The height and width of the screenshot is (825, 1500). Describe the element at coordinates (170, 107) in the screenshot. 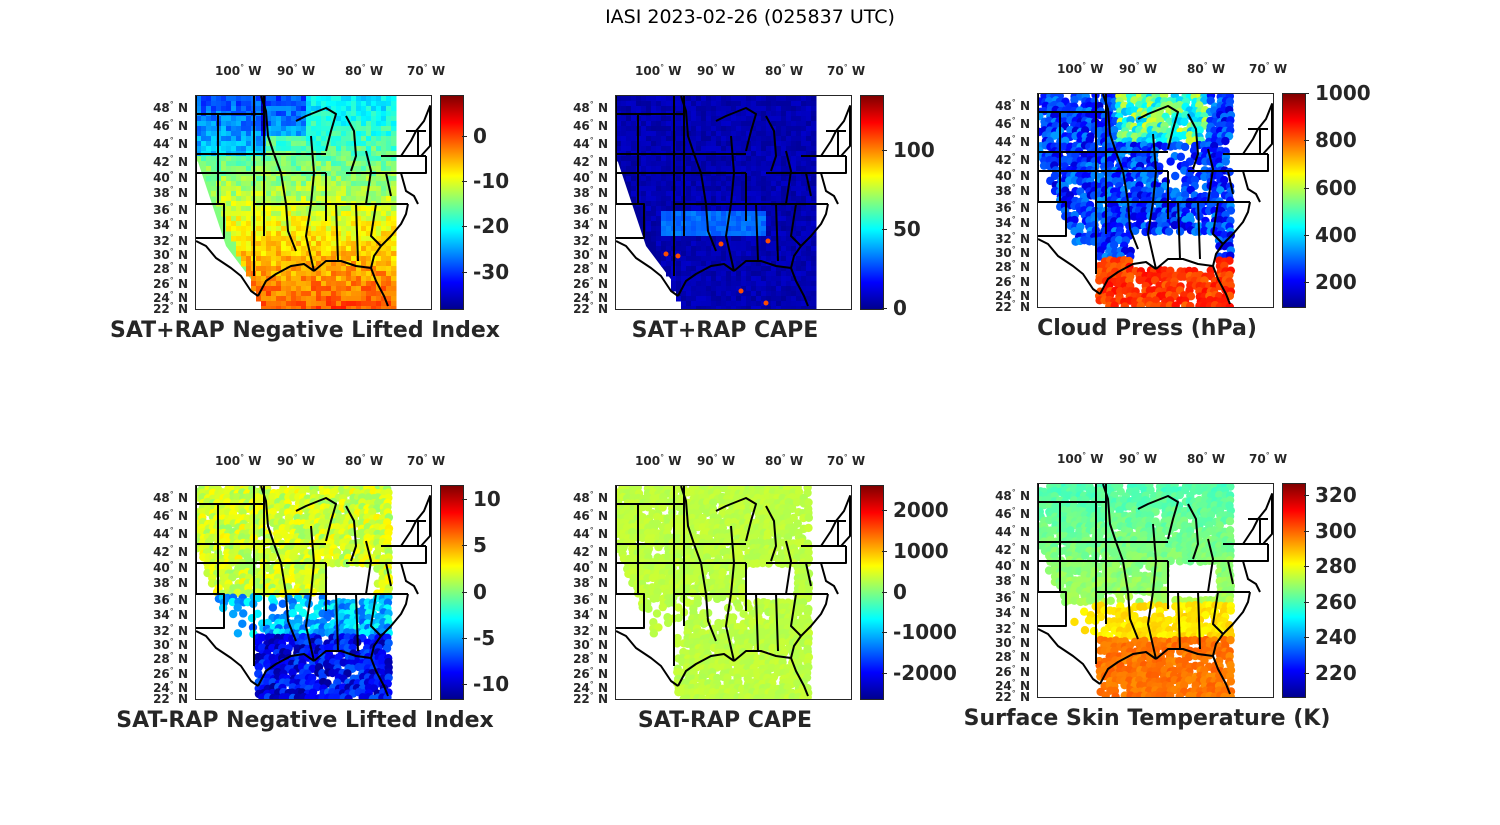

I see `latitude-label: 48° N` at that location.